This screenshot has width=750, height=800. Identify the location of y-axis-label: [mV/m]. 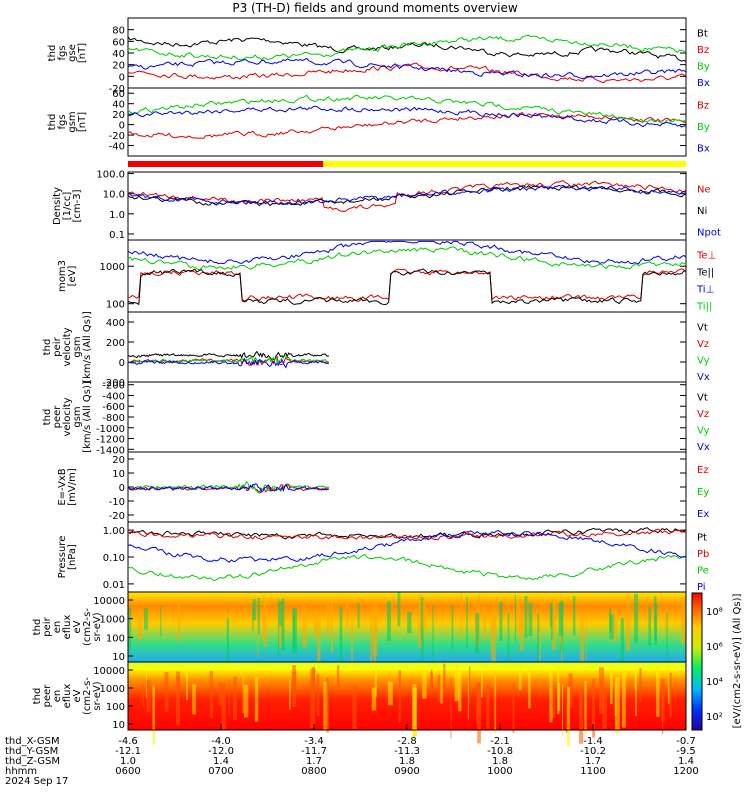
(72, 487).